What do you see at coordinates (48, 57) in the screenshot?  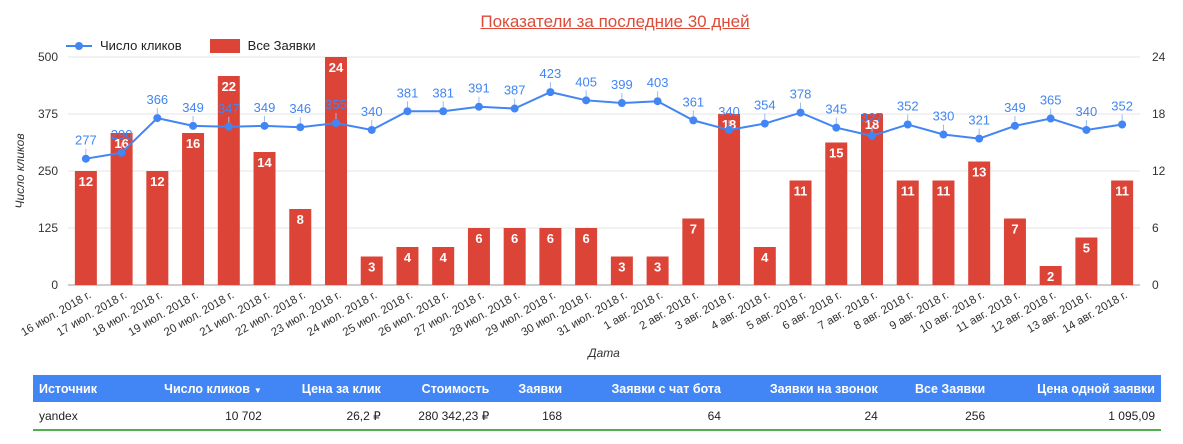 I see `y-left-tick-label: 500` at bounding box center [48, 57].